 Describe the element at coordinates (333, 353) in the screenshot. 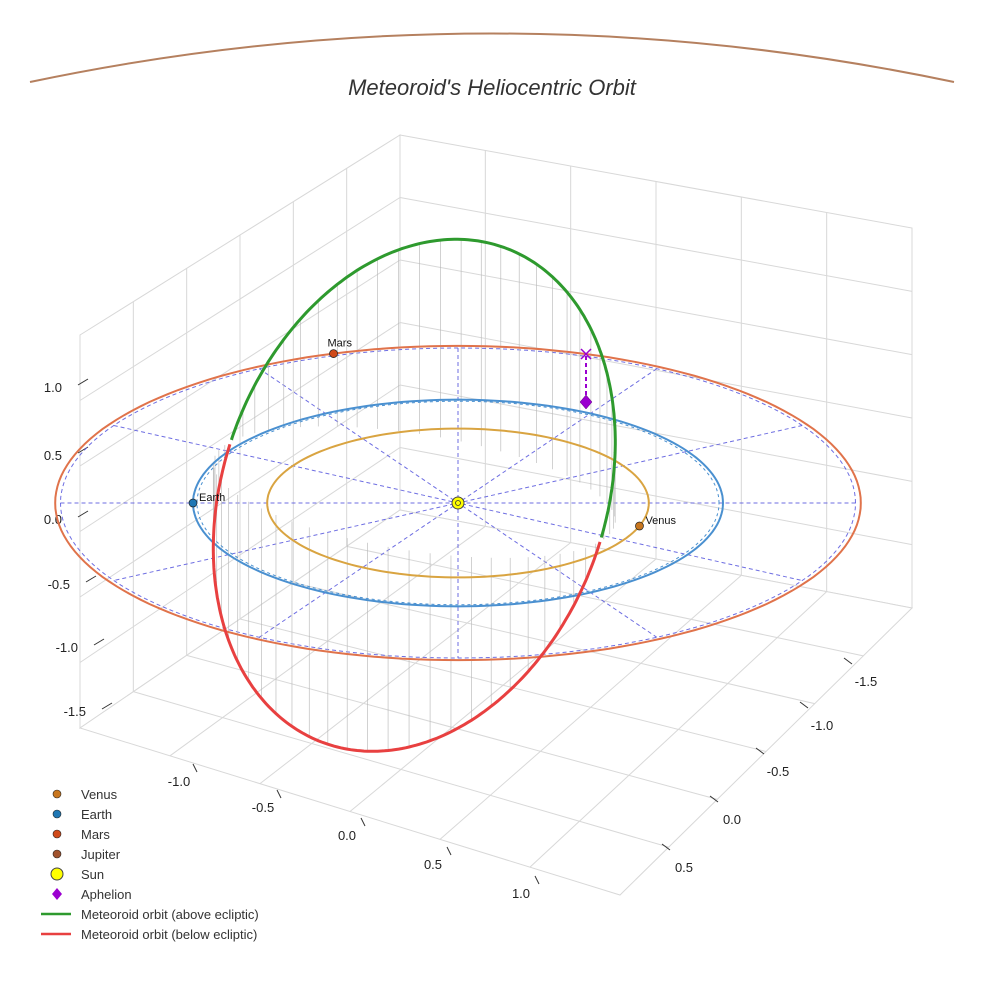

I see `planet-marker-mars` at that location.